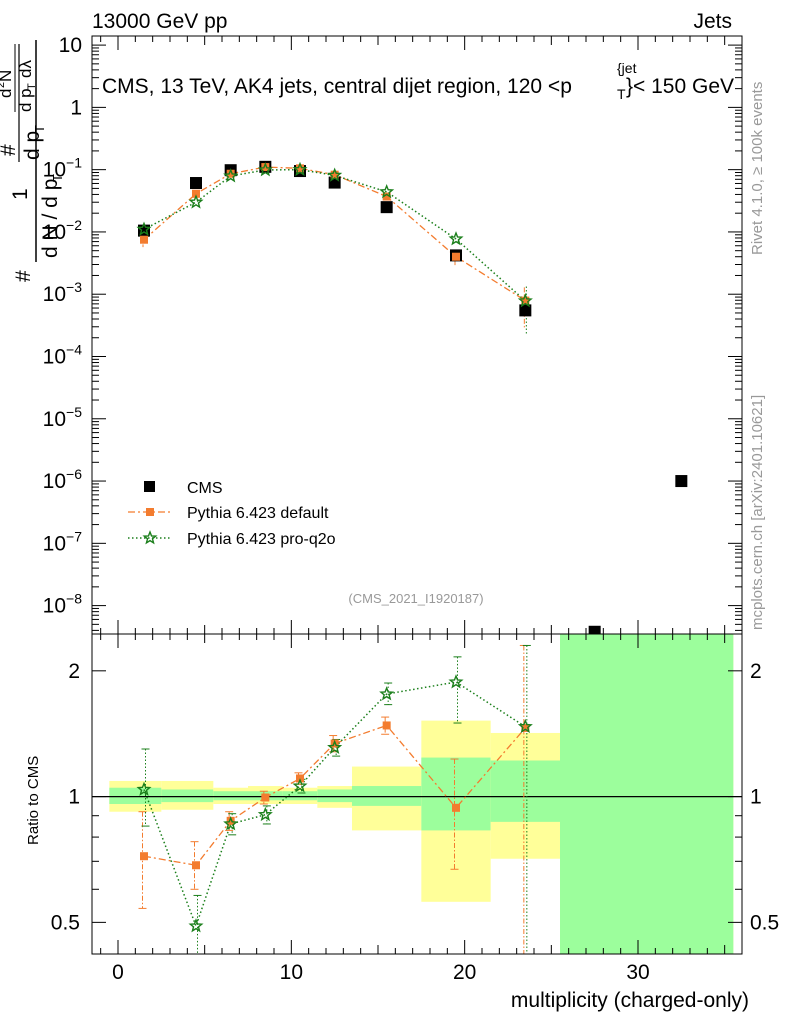 This screenshot has height=1024, width=786. Describe the element at coordinates (23, 276) in the screenshot. I see `ylabel-prefix: #` at that location.